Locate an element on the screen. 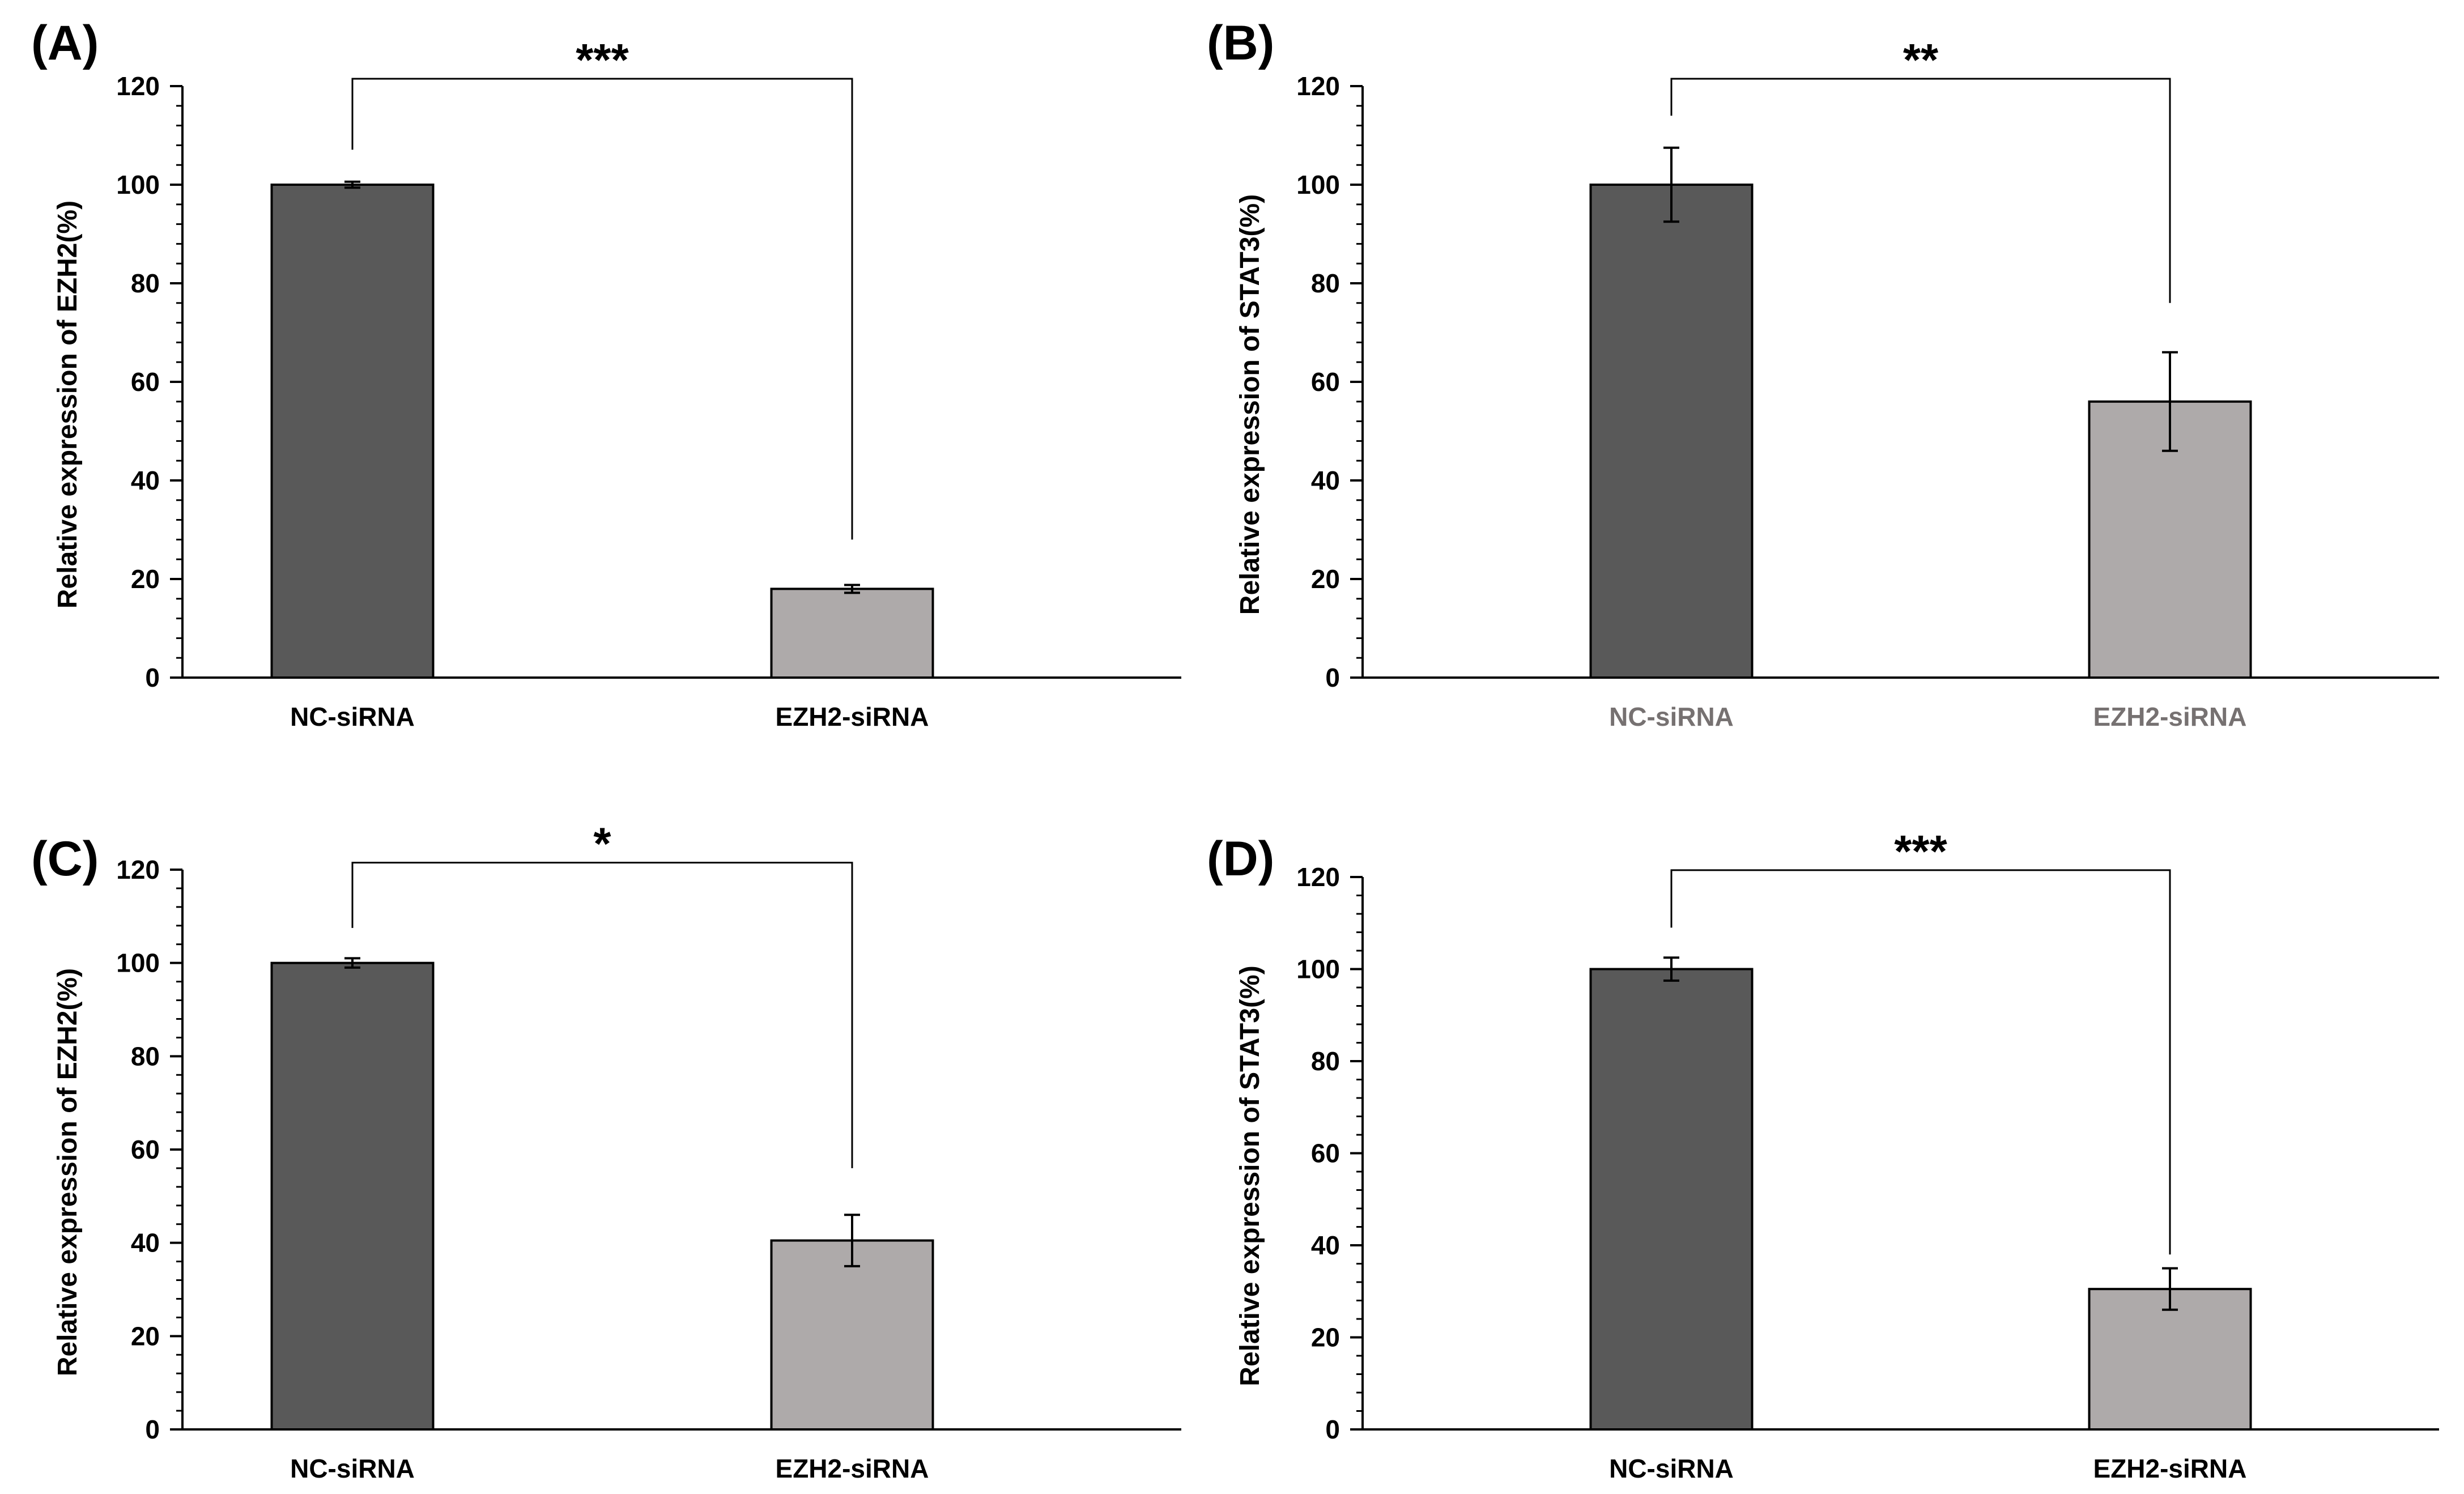 This screenshot has height=1494, width=2464. panel-b-label: (B) is located at coordinates (1241, 43).